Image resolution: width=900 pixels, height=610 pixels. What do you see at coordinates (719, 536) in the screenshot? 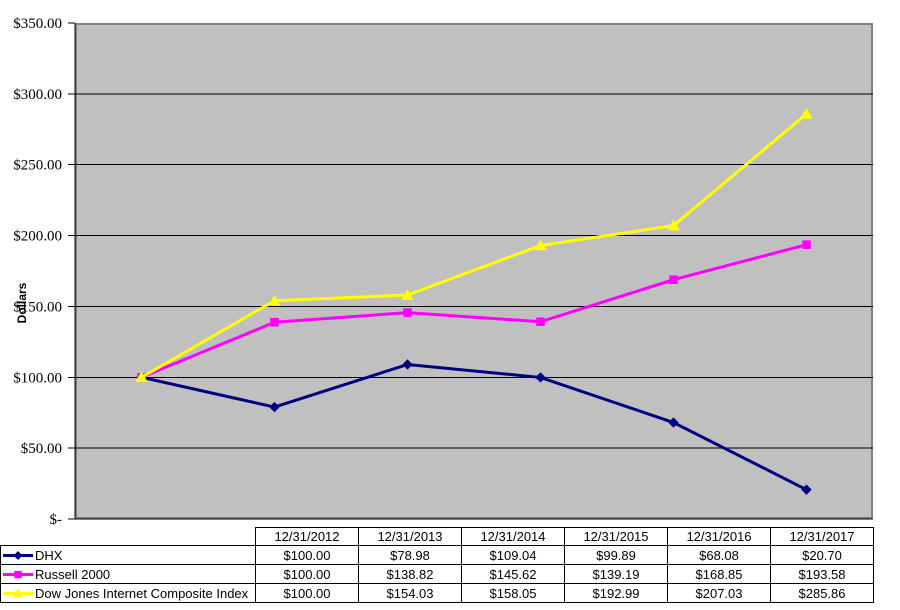
I see `table-header-cell: 12/31/2016` at bounding box center [719, 536].